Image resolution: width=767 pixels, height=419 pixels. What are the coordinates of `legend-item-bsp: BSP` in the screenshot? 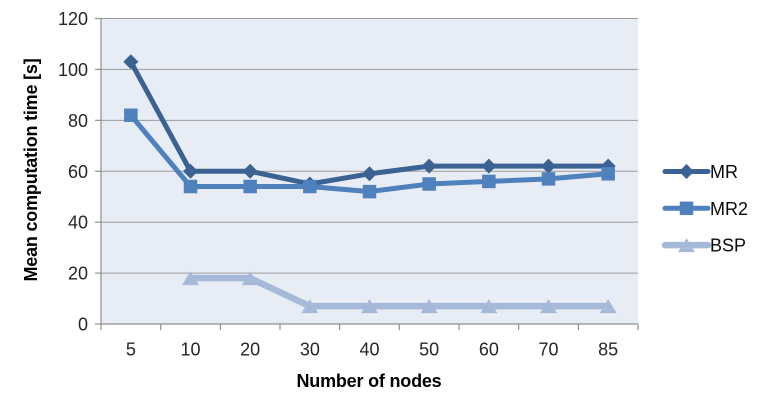 It's located at (703, 246).